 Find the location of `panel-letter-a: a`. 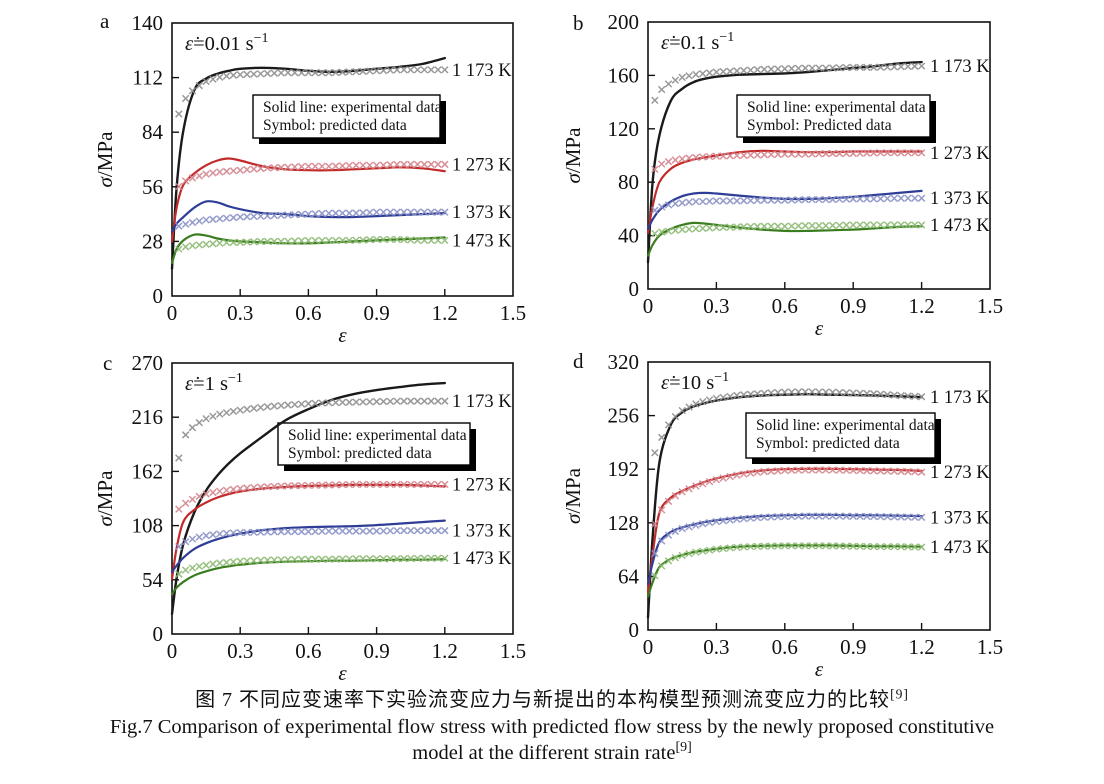

panel-letter-a: a is located at coordinates (105, 21).